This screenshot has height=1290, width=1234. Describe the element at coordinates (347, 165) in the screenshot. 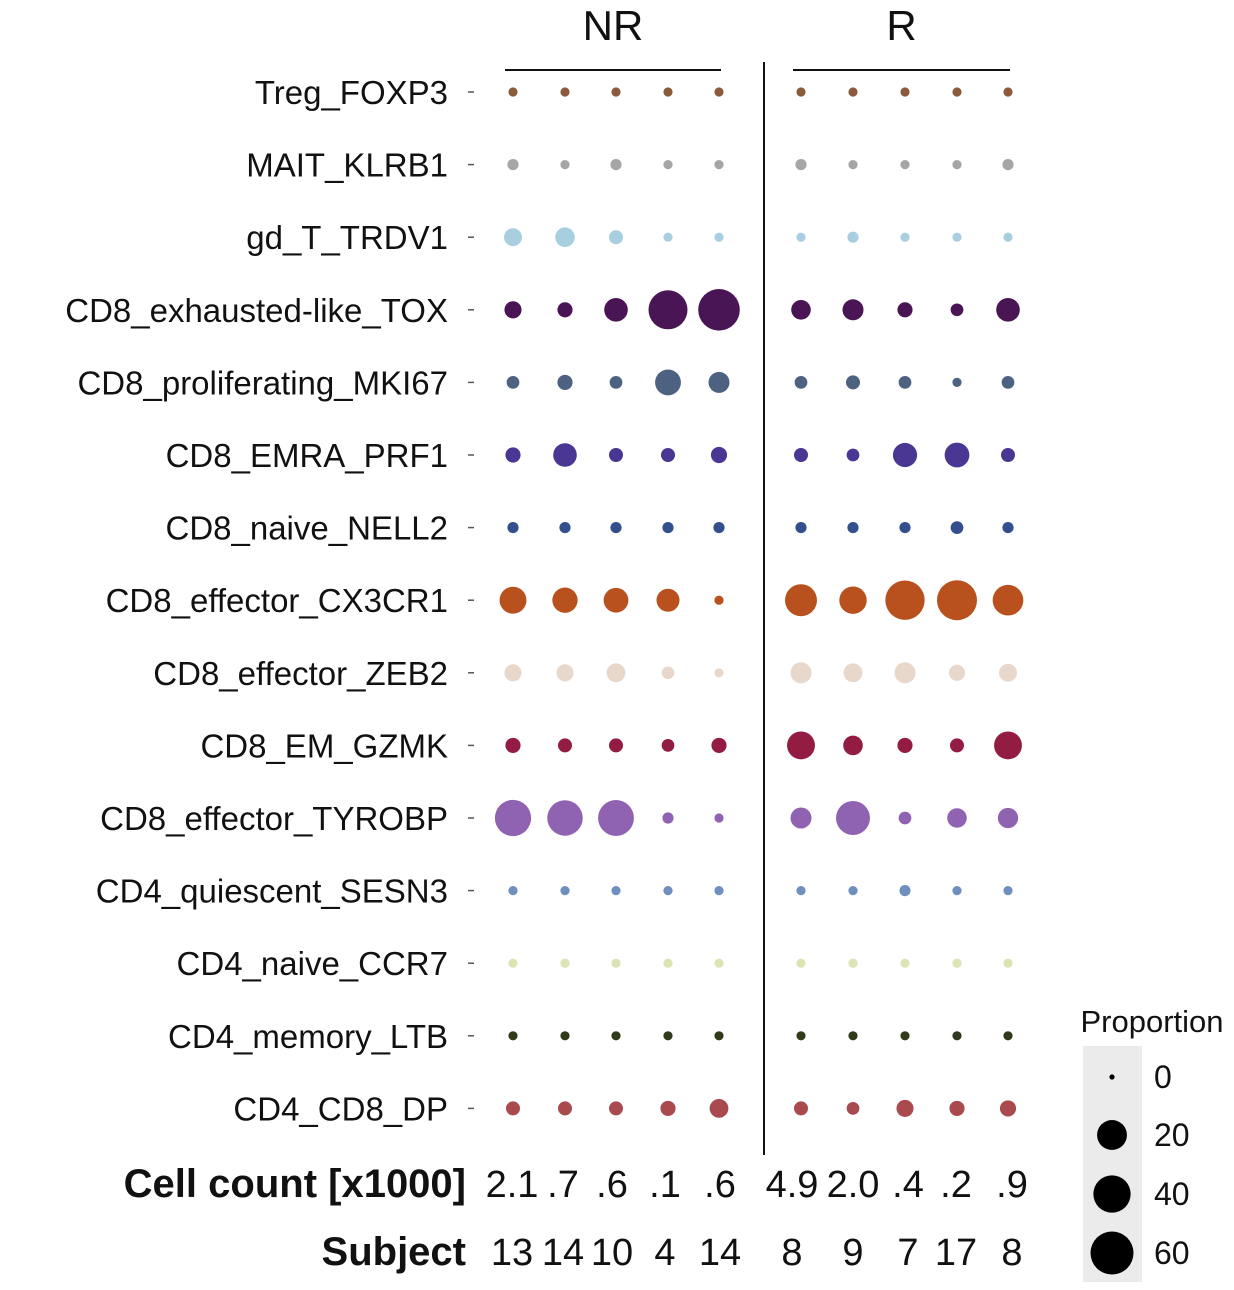

I see `row-label: MAIT_KLRB1` at that location.